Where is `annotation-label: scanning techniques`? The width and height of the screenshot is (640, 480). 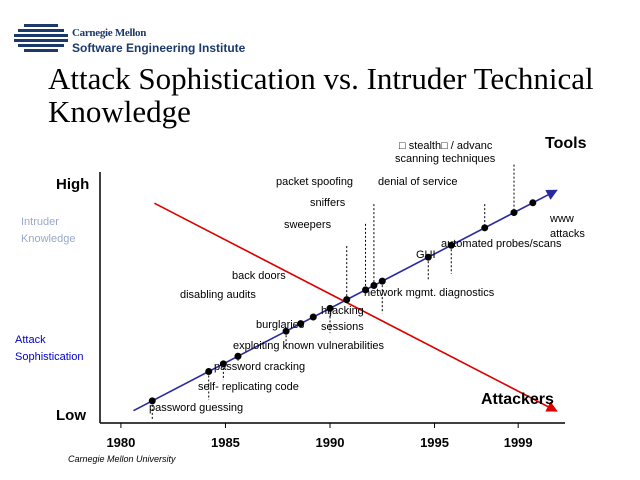
annotation-label: scanning techniques is located at coordinates (445, 159).